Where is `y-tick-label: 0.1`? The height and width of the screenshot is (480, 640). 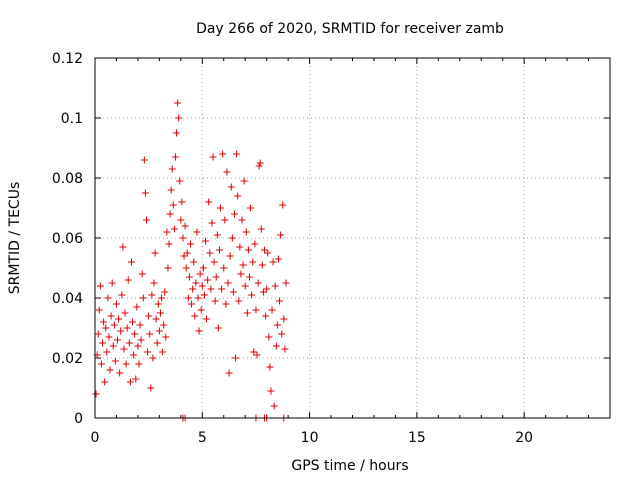
y-tick-label: 0.1 is located at coordinates (72, 119).